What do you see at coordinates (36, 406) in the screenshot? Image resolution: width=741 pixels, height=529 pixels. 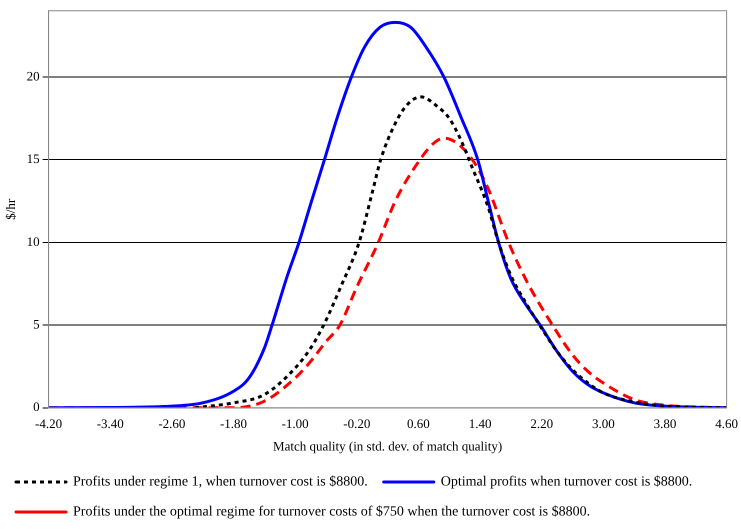 I see `y-tick-label: 0` at bounding box center [36, 406].